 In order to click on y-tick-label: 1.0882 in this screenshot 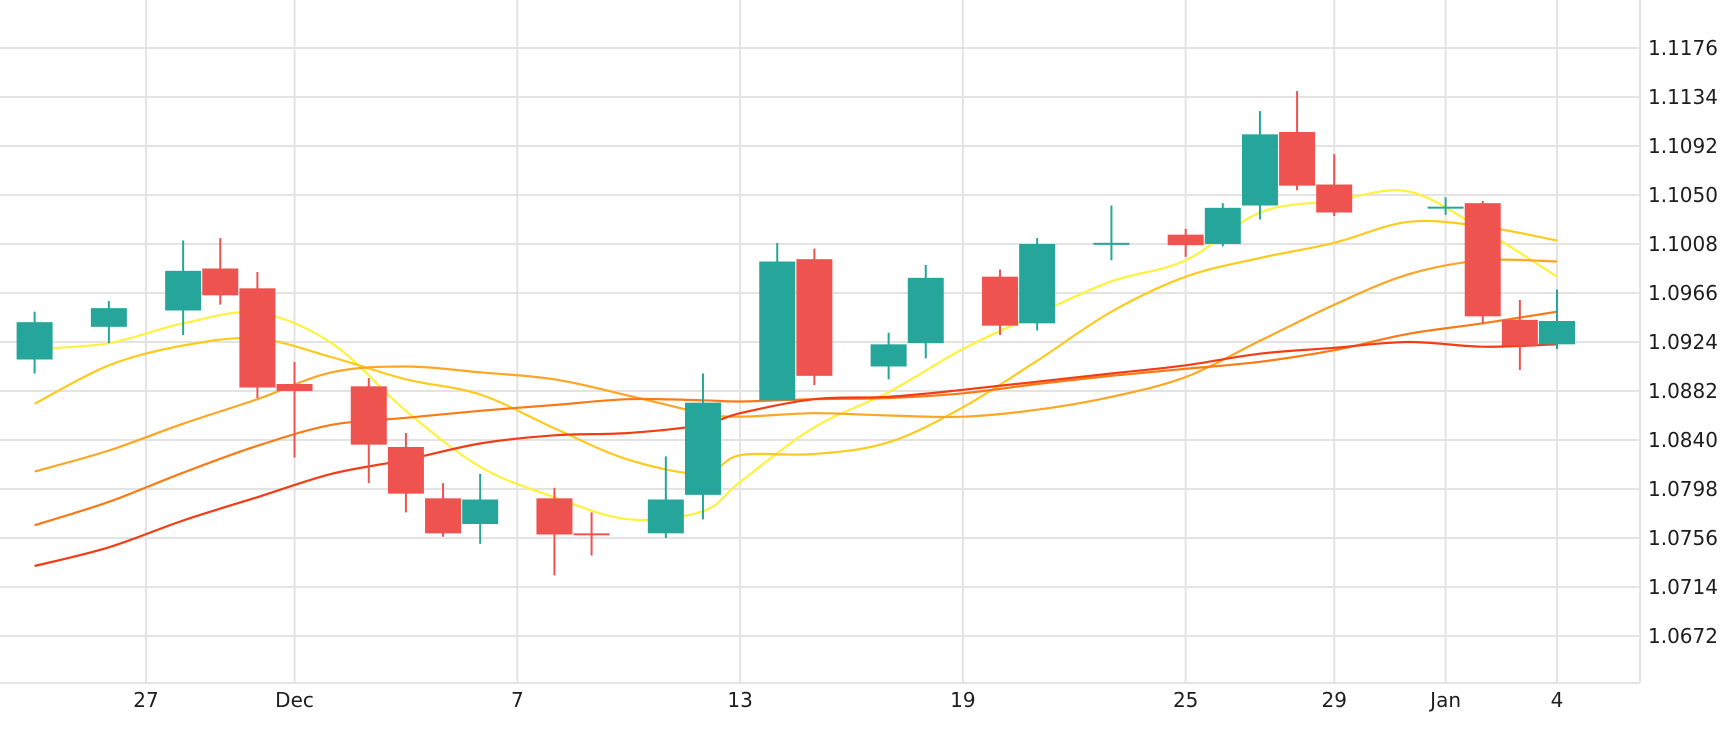, I will do `click(1683, 391)`.